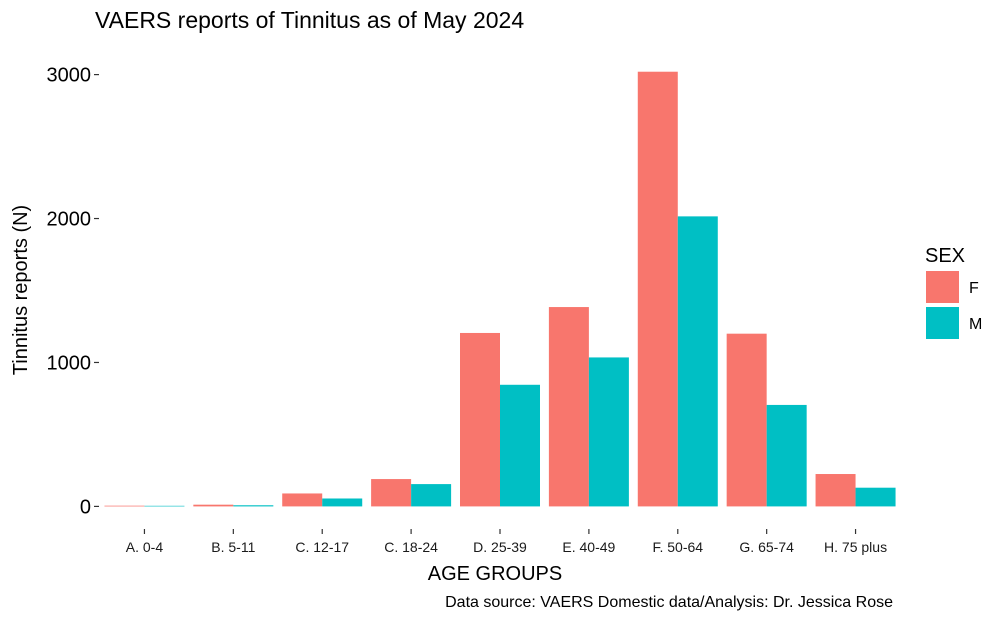 The height and width of the screenshot is (620, 1004). I want to click on x-tick-label: F. 50-64, so click(677, 547).